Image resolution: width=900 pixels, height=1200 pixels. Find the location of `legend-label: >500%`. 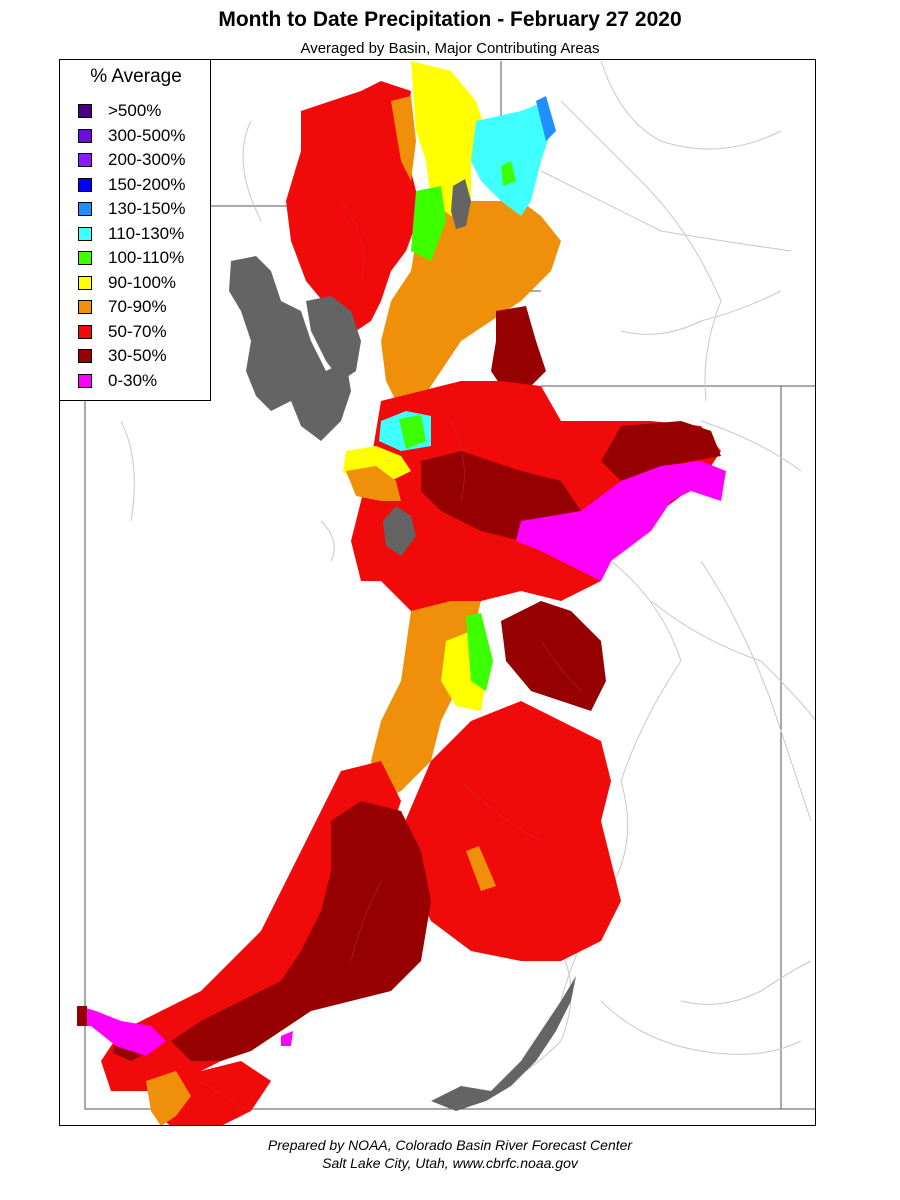

legend-label: >500% is located at coordinates (135, 110).